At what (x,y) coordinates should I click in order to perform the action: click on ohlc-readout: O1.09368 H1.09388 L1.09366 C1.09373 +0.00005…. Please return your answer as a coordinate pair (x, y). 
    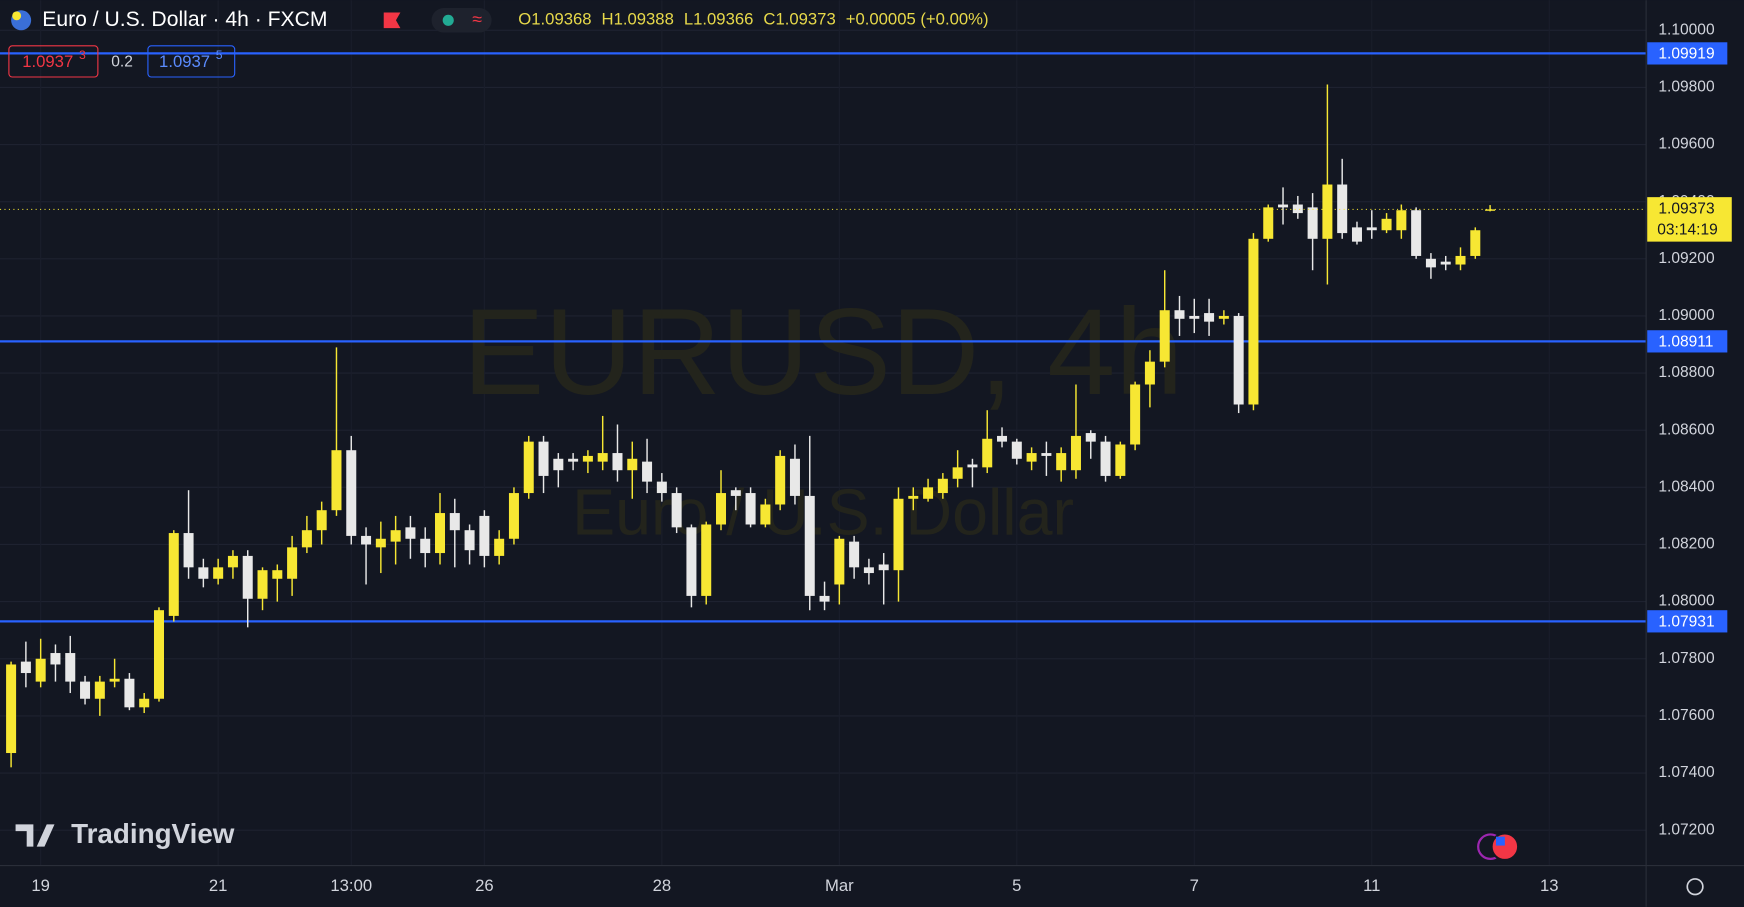
    Looking at the image, I should click on (753, 19).